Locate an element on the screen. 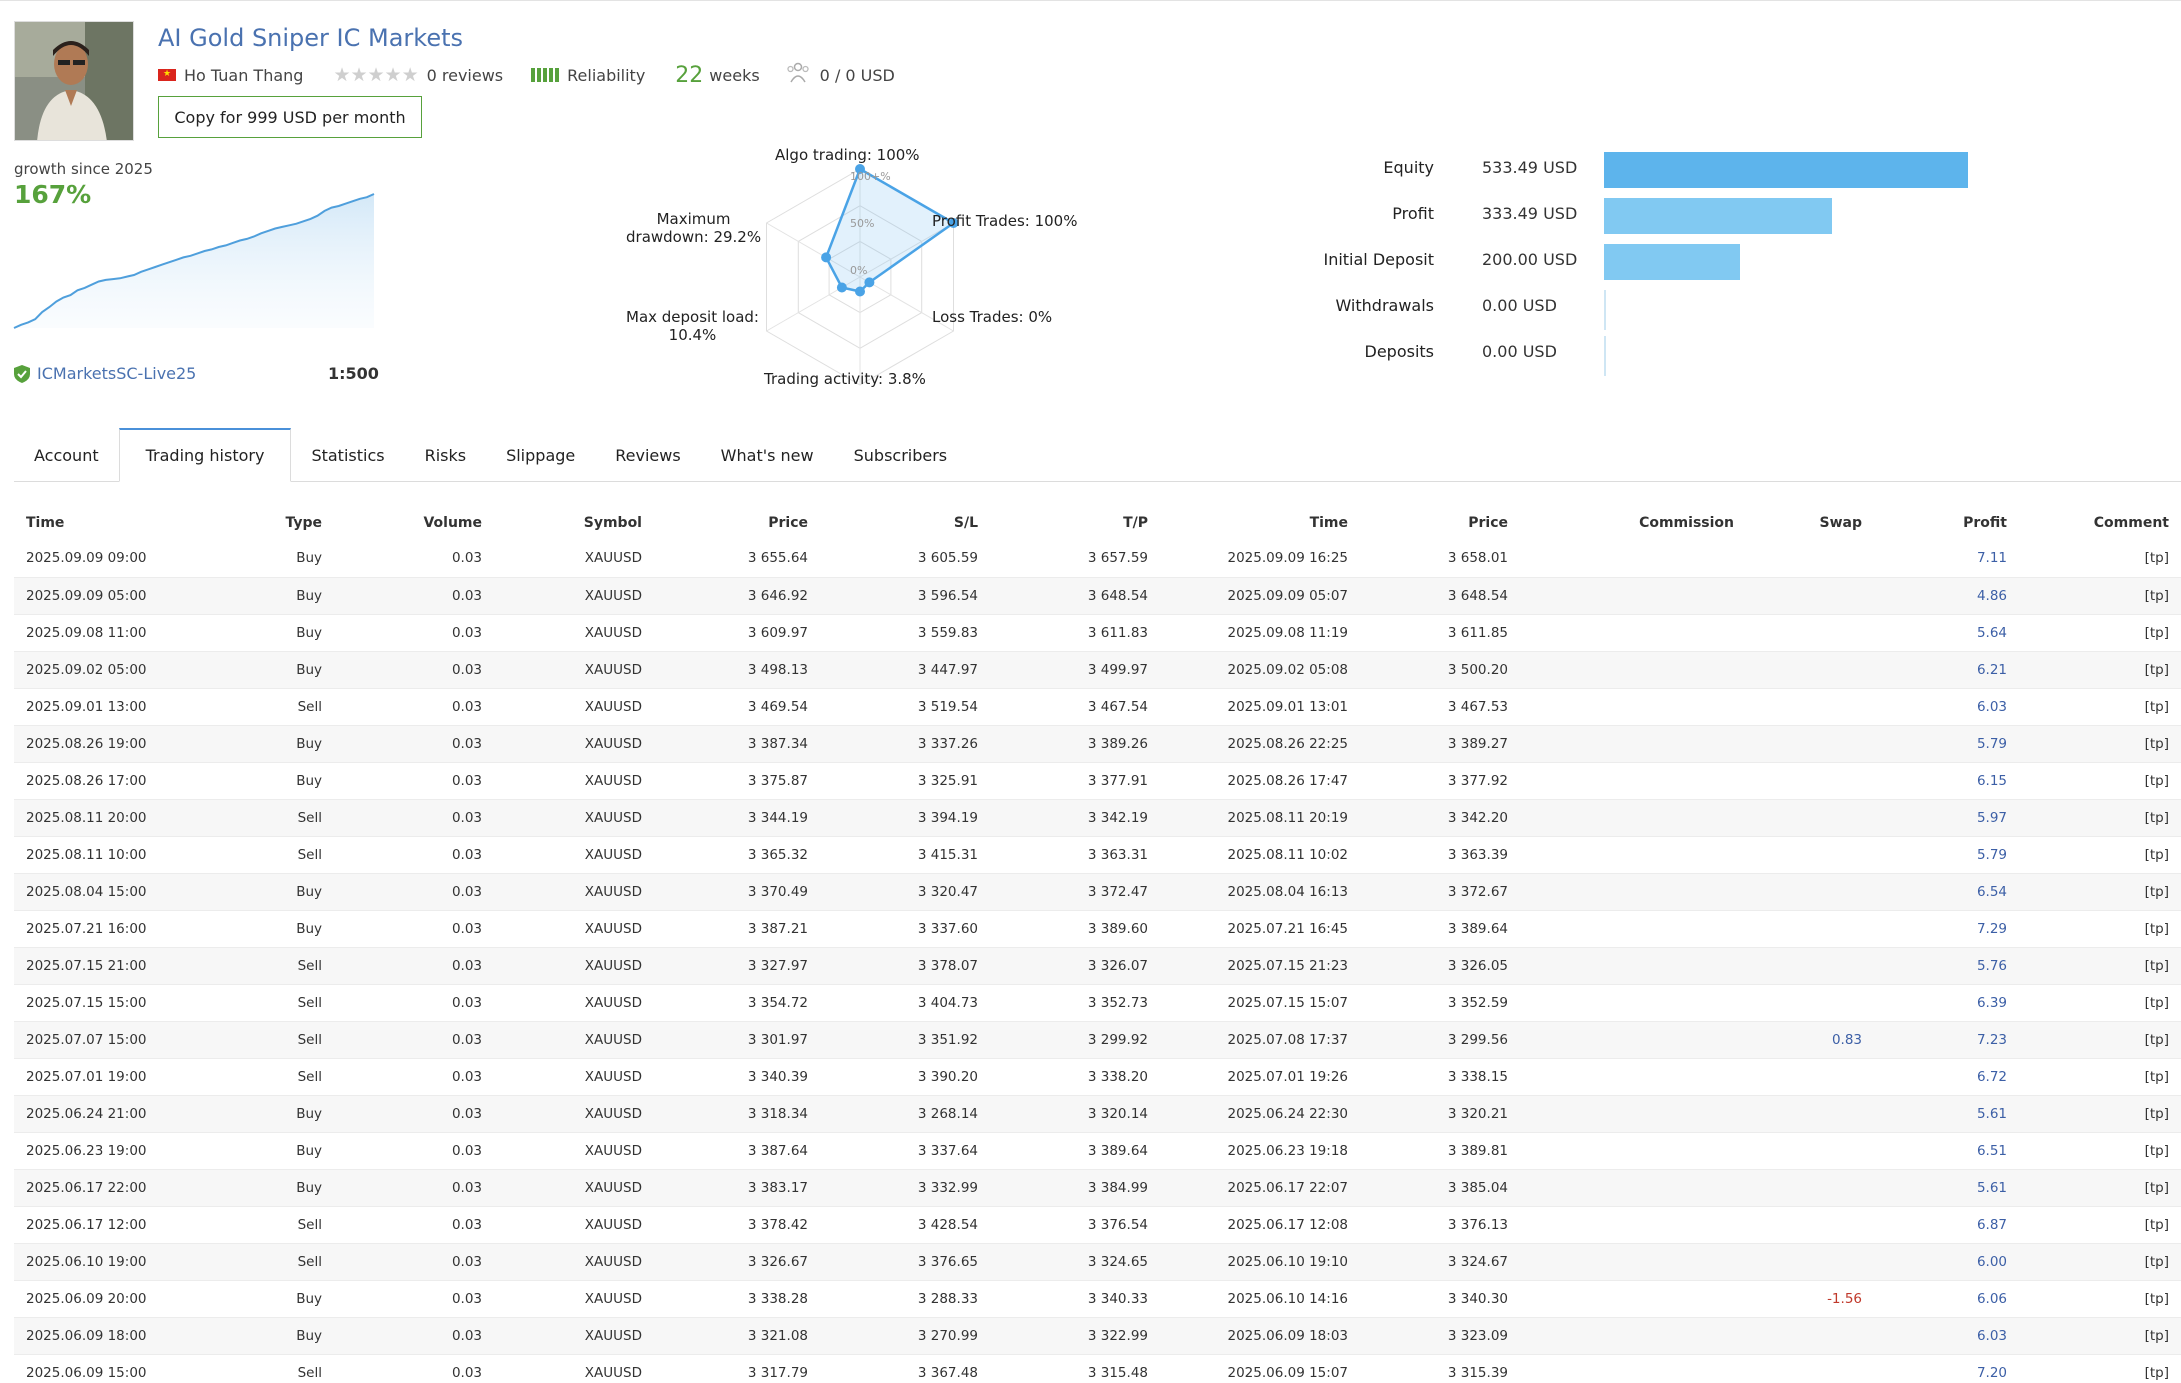 The width and height of the screenshot is (2181, 1383). radar-point-profit is located at coordinates (953, 223).